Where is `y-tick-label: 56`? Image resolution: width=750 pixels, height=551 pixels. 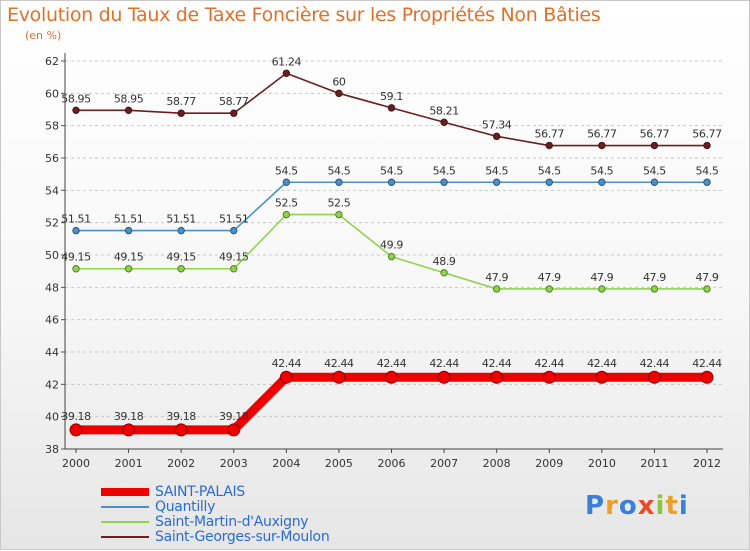
y-tick-label: 56 is located at coordinates (52, 158).